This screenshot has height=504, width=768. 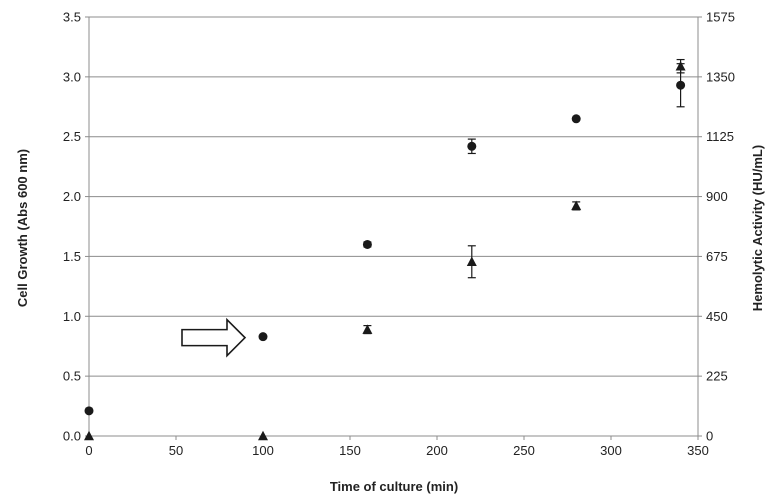 What do you see at coordinates (709, 436) in the screenshot?
I see `y2-tick-label: 0` at bounding box center [709, 436].